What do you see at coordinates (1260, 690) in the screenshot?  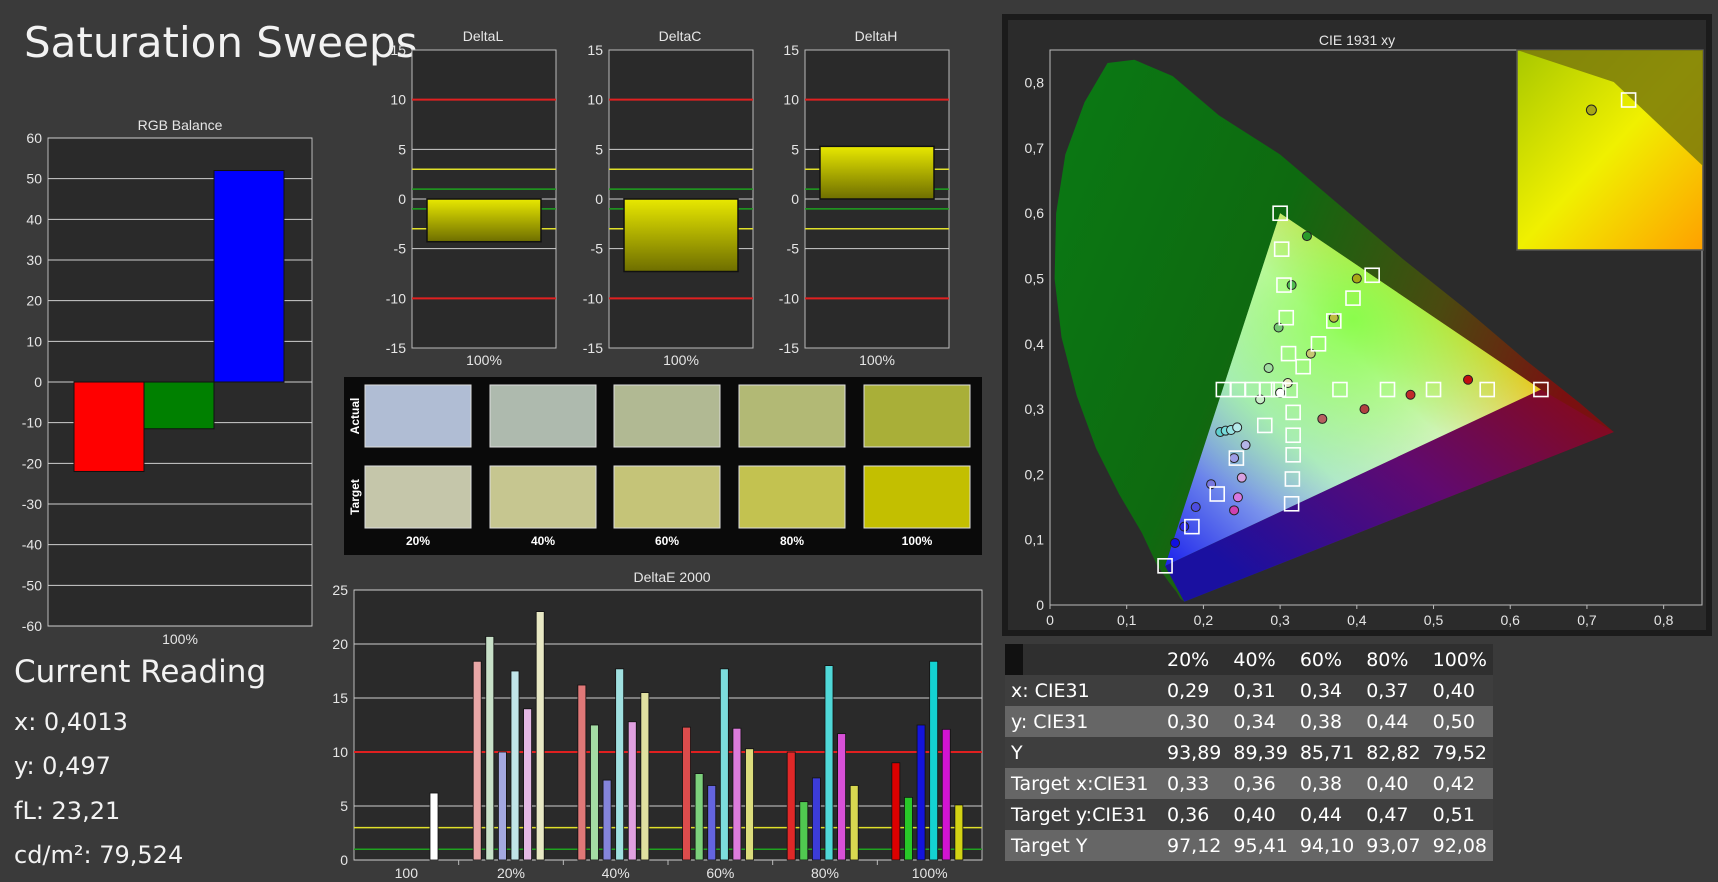 I see `table-cell: 0,31` at bounding box center [1260, 690].